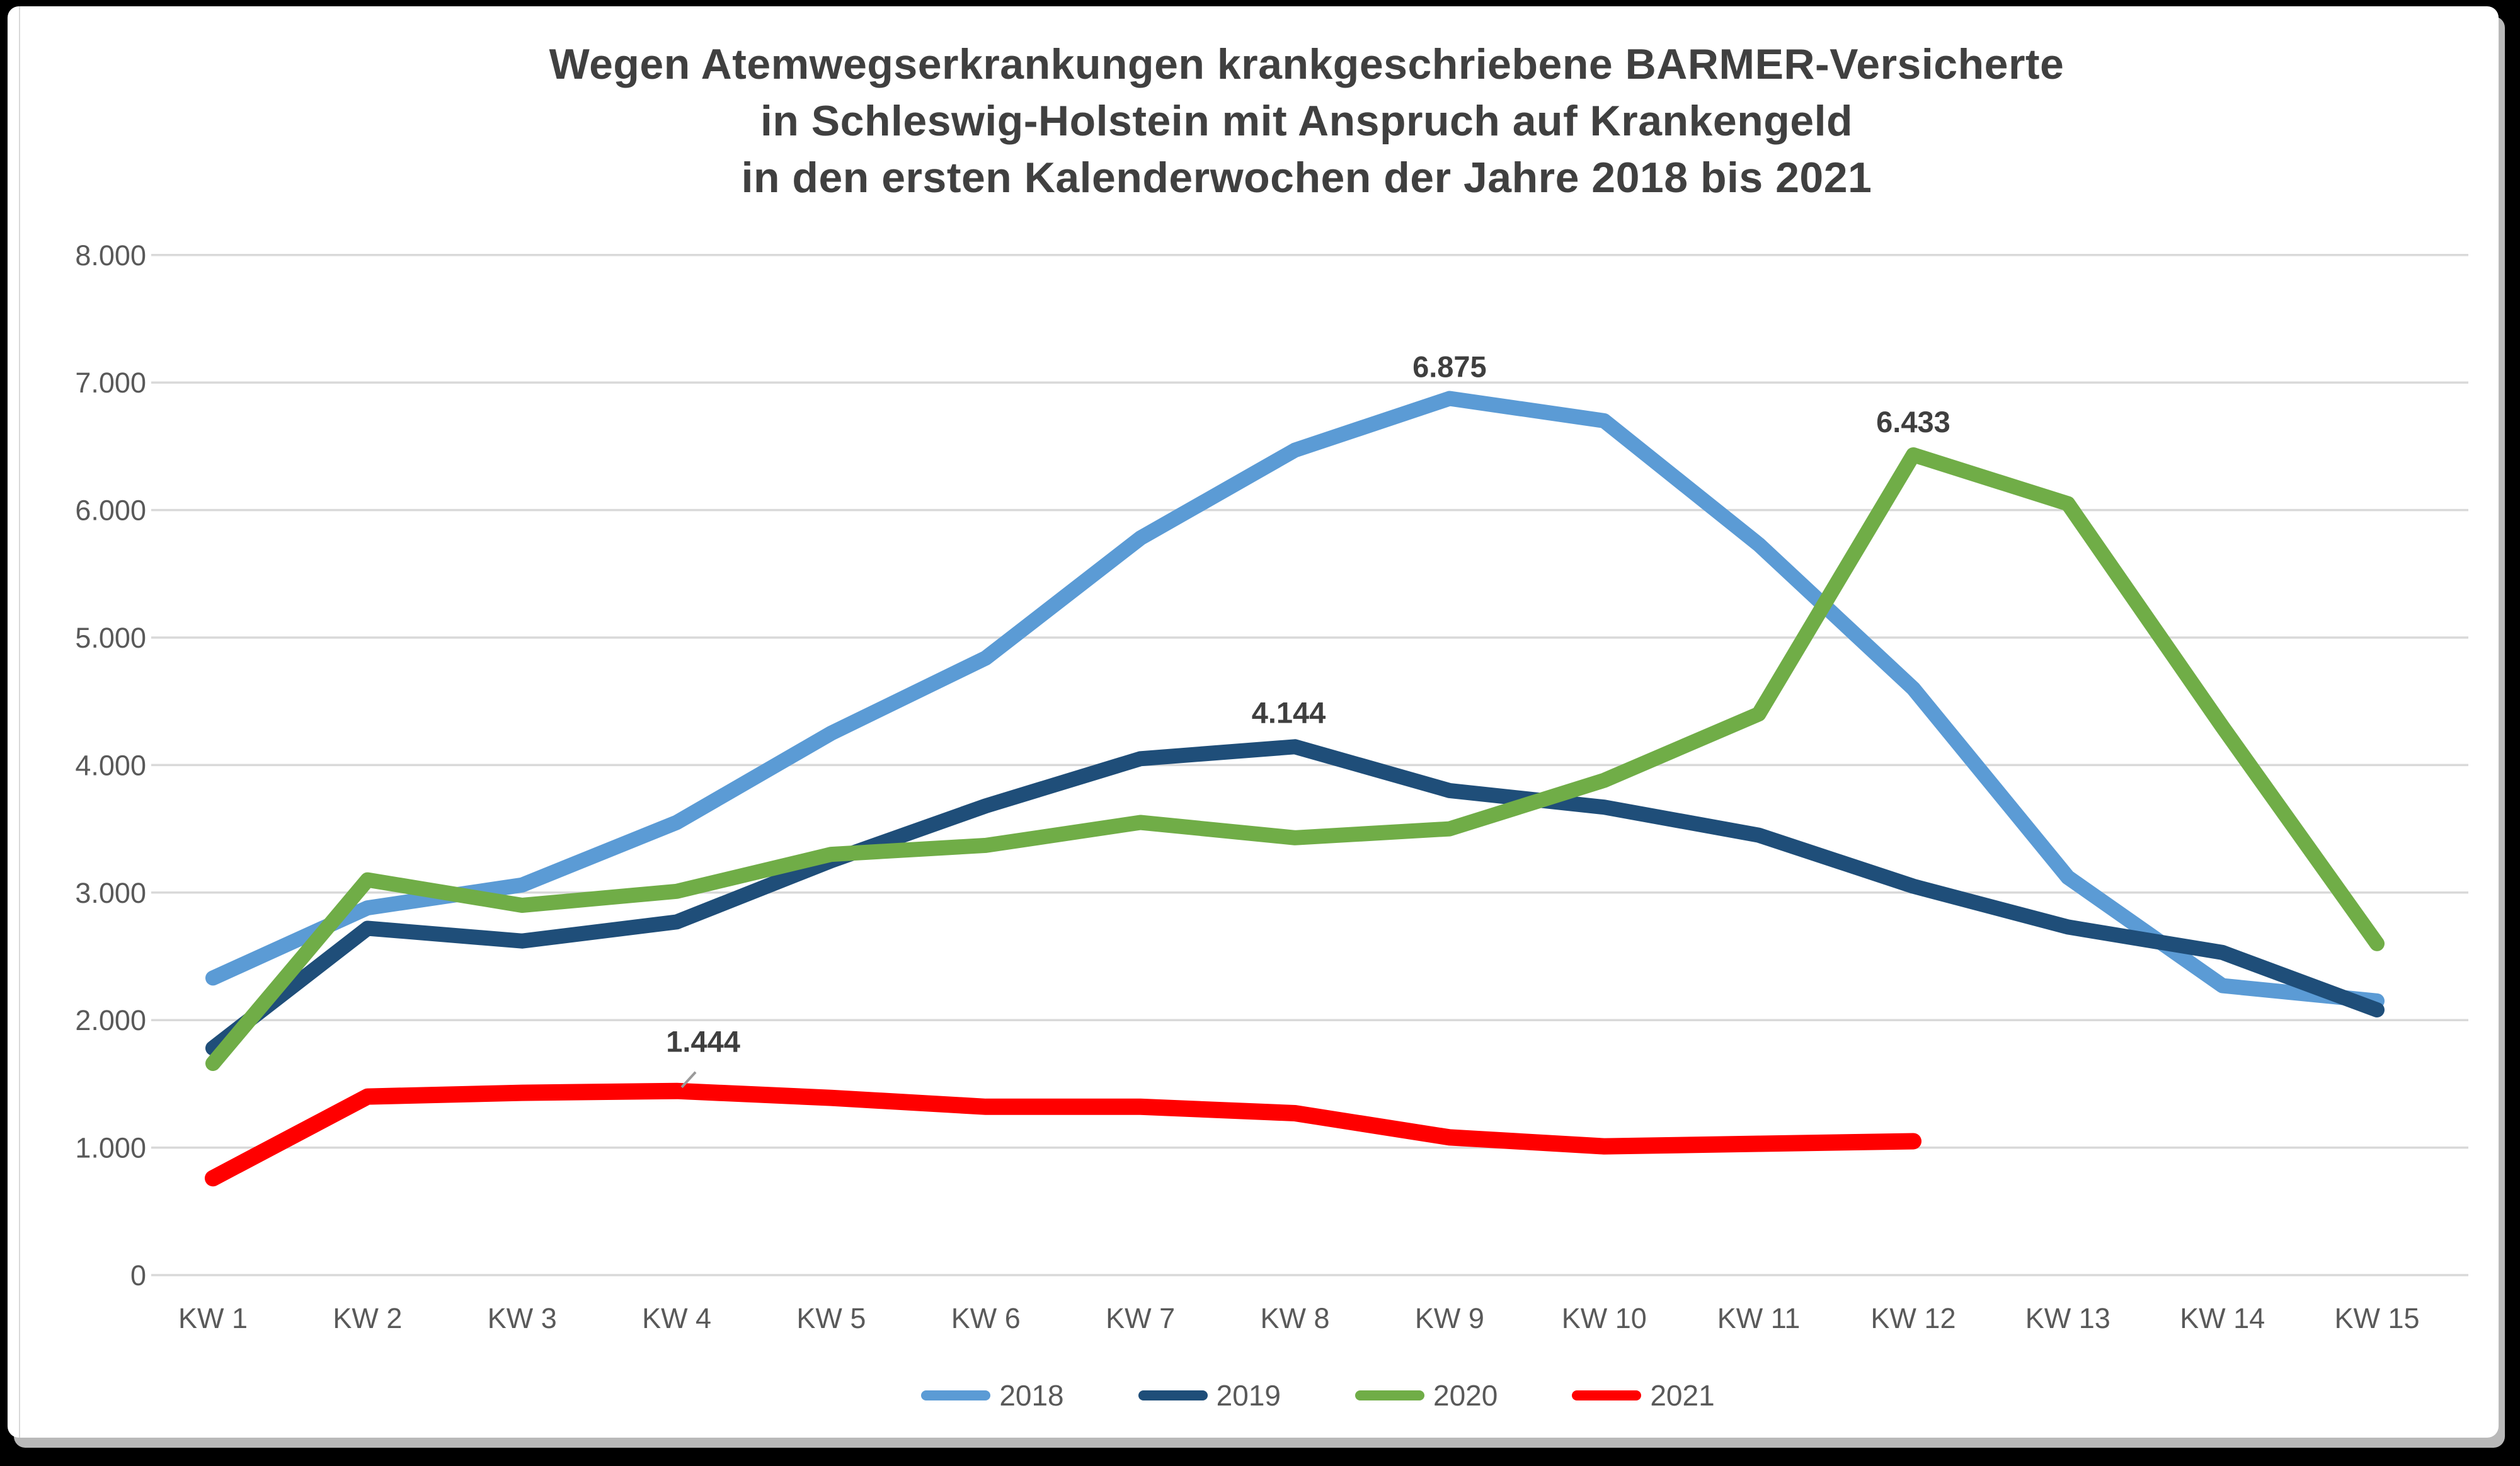  What do you see at coordinates (1643, 1395) in the screenshot?
I see `legend-item-2021: 2021` at bounding box center [1643, 1395].